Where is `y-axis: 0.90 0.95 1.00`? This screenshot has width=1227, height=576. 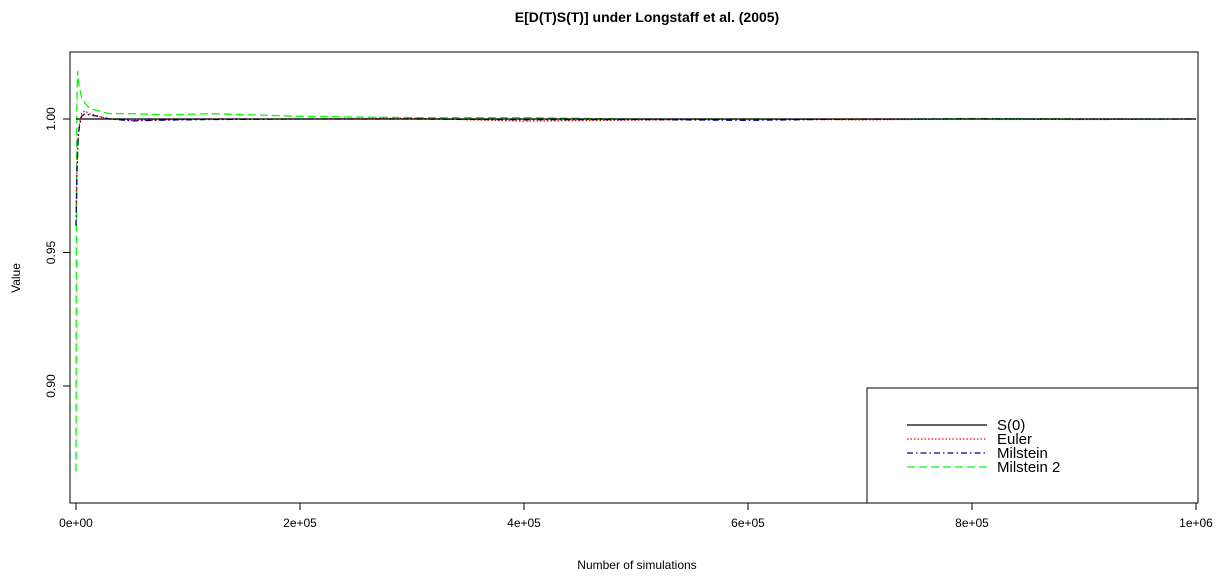
y-axis: 0.90 0.95 1.00 is located at coordinates (57, 252).